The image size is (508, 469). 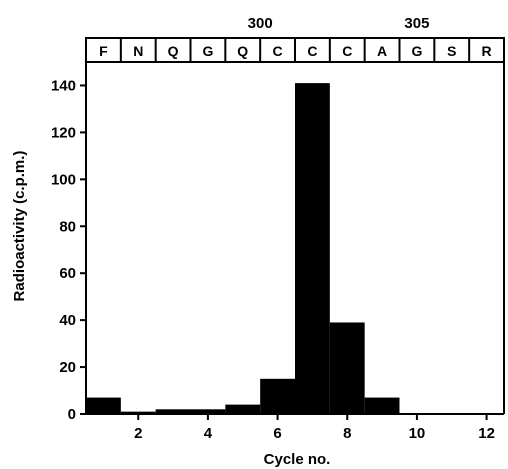 What do you see at coordinates (63, 179) in the screenshot?
I see `y-tick-label-100: 100` at bounding box center [63, 179].